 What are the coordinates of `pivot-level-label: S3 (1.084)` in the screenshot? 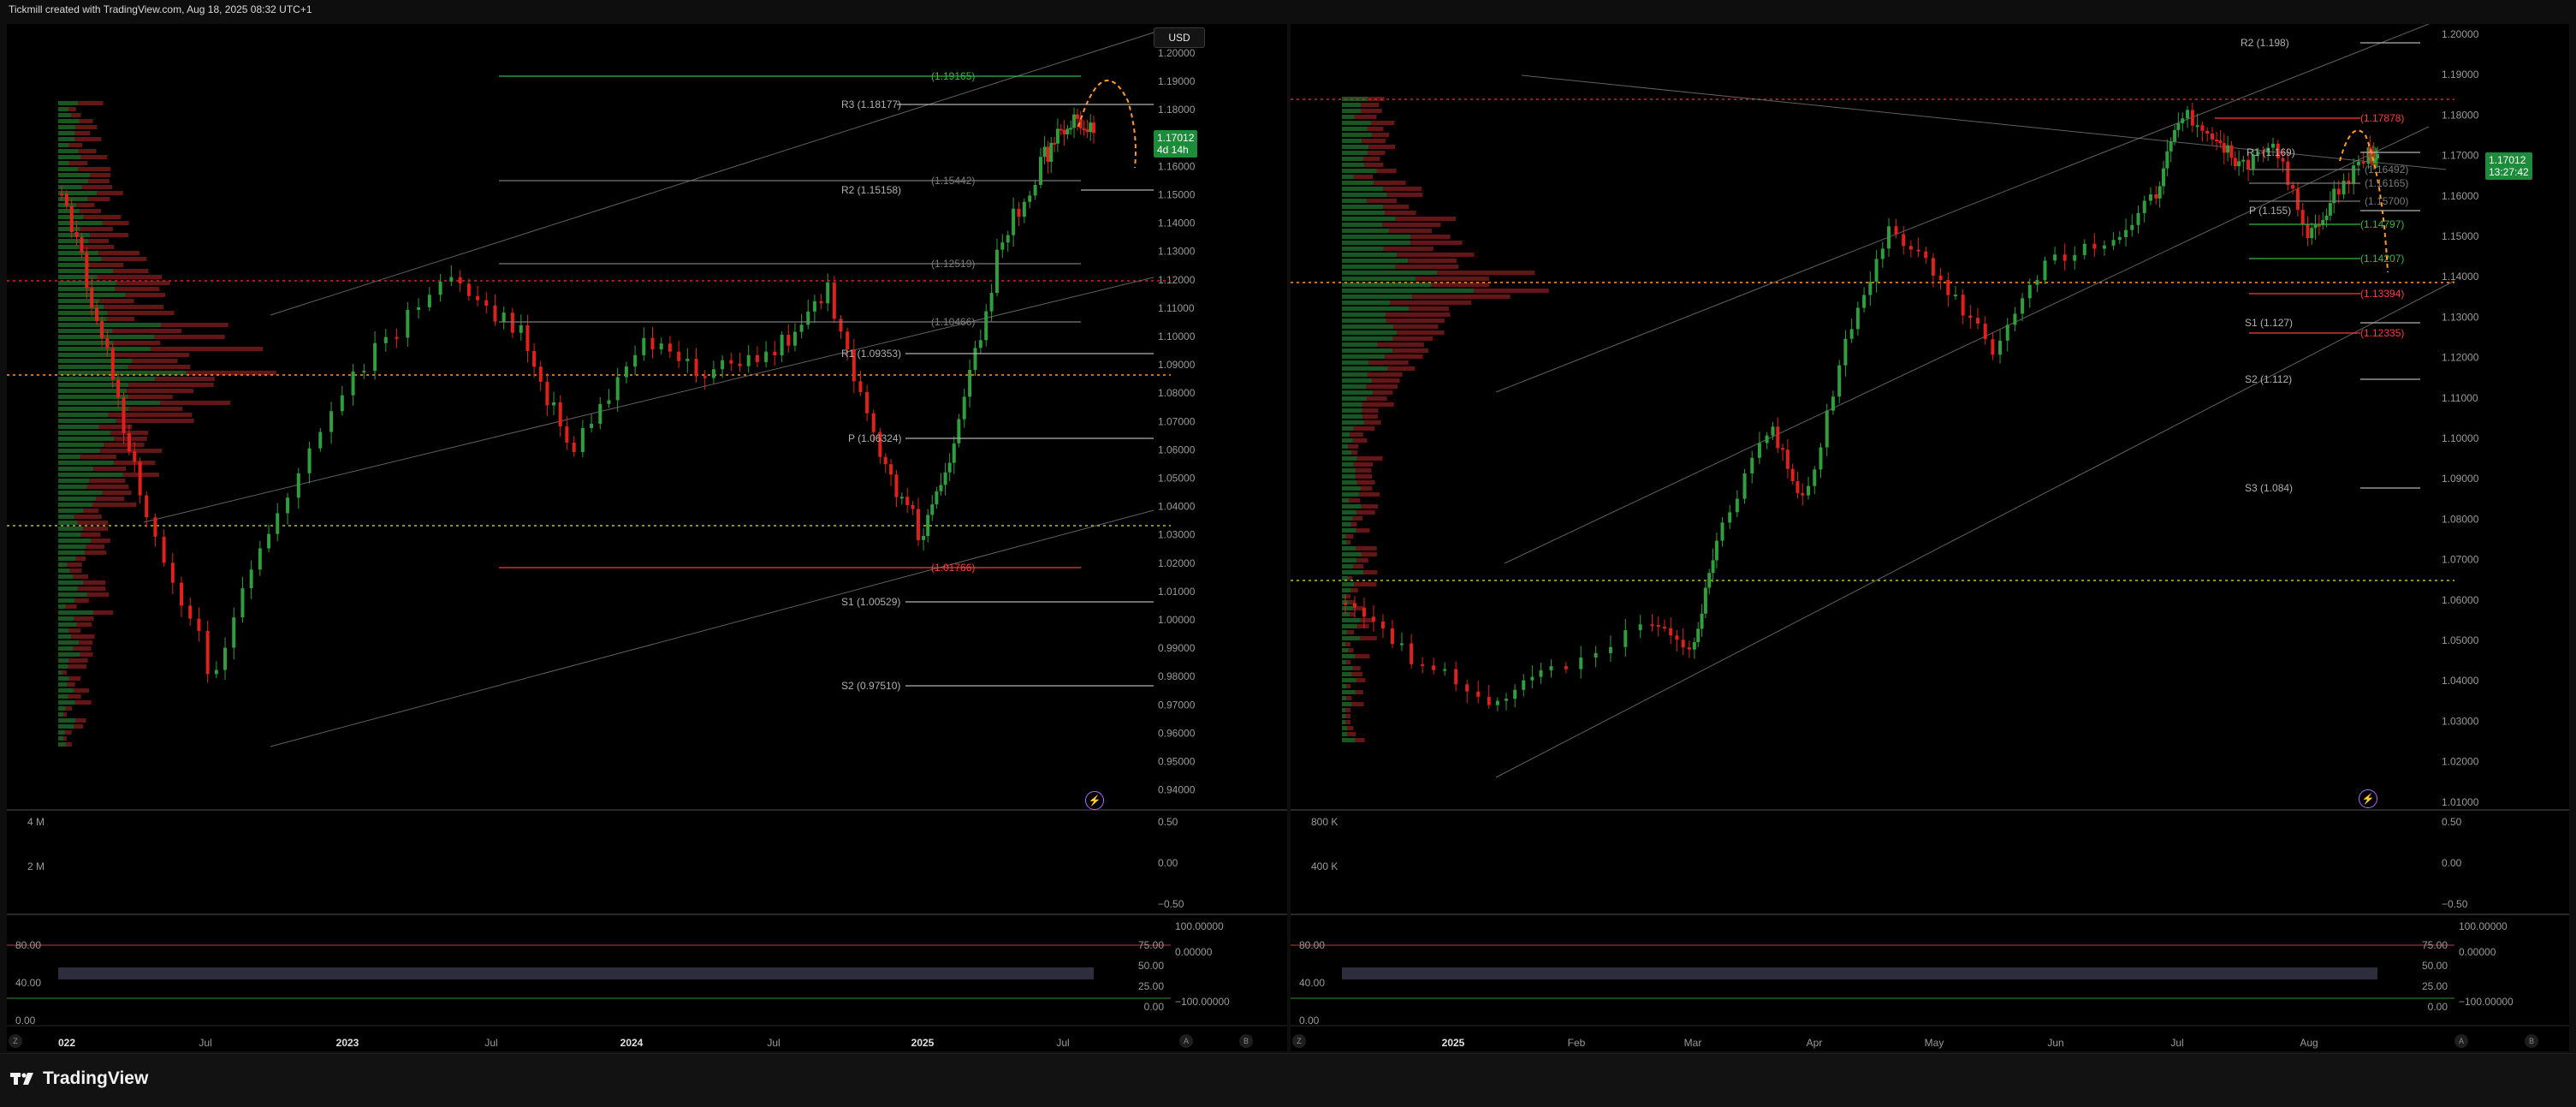 It's located at (2269, 488).